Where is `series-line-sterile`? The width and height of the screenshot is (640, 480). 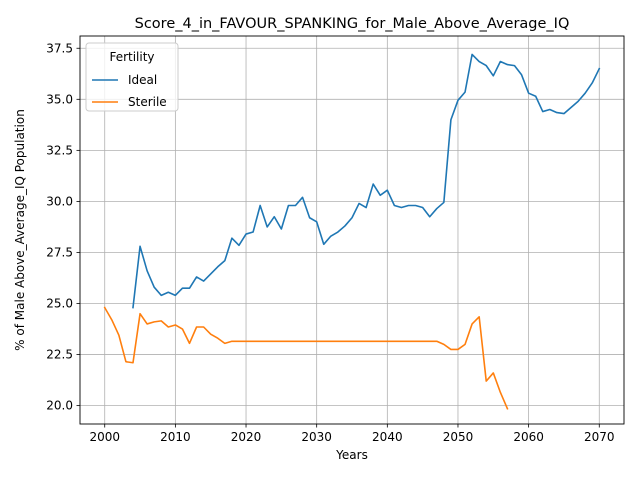
series-line-sterile is located at coordinates (306, 358).